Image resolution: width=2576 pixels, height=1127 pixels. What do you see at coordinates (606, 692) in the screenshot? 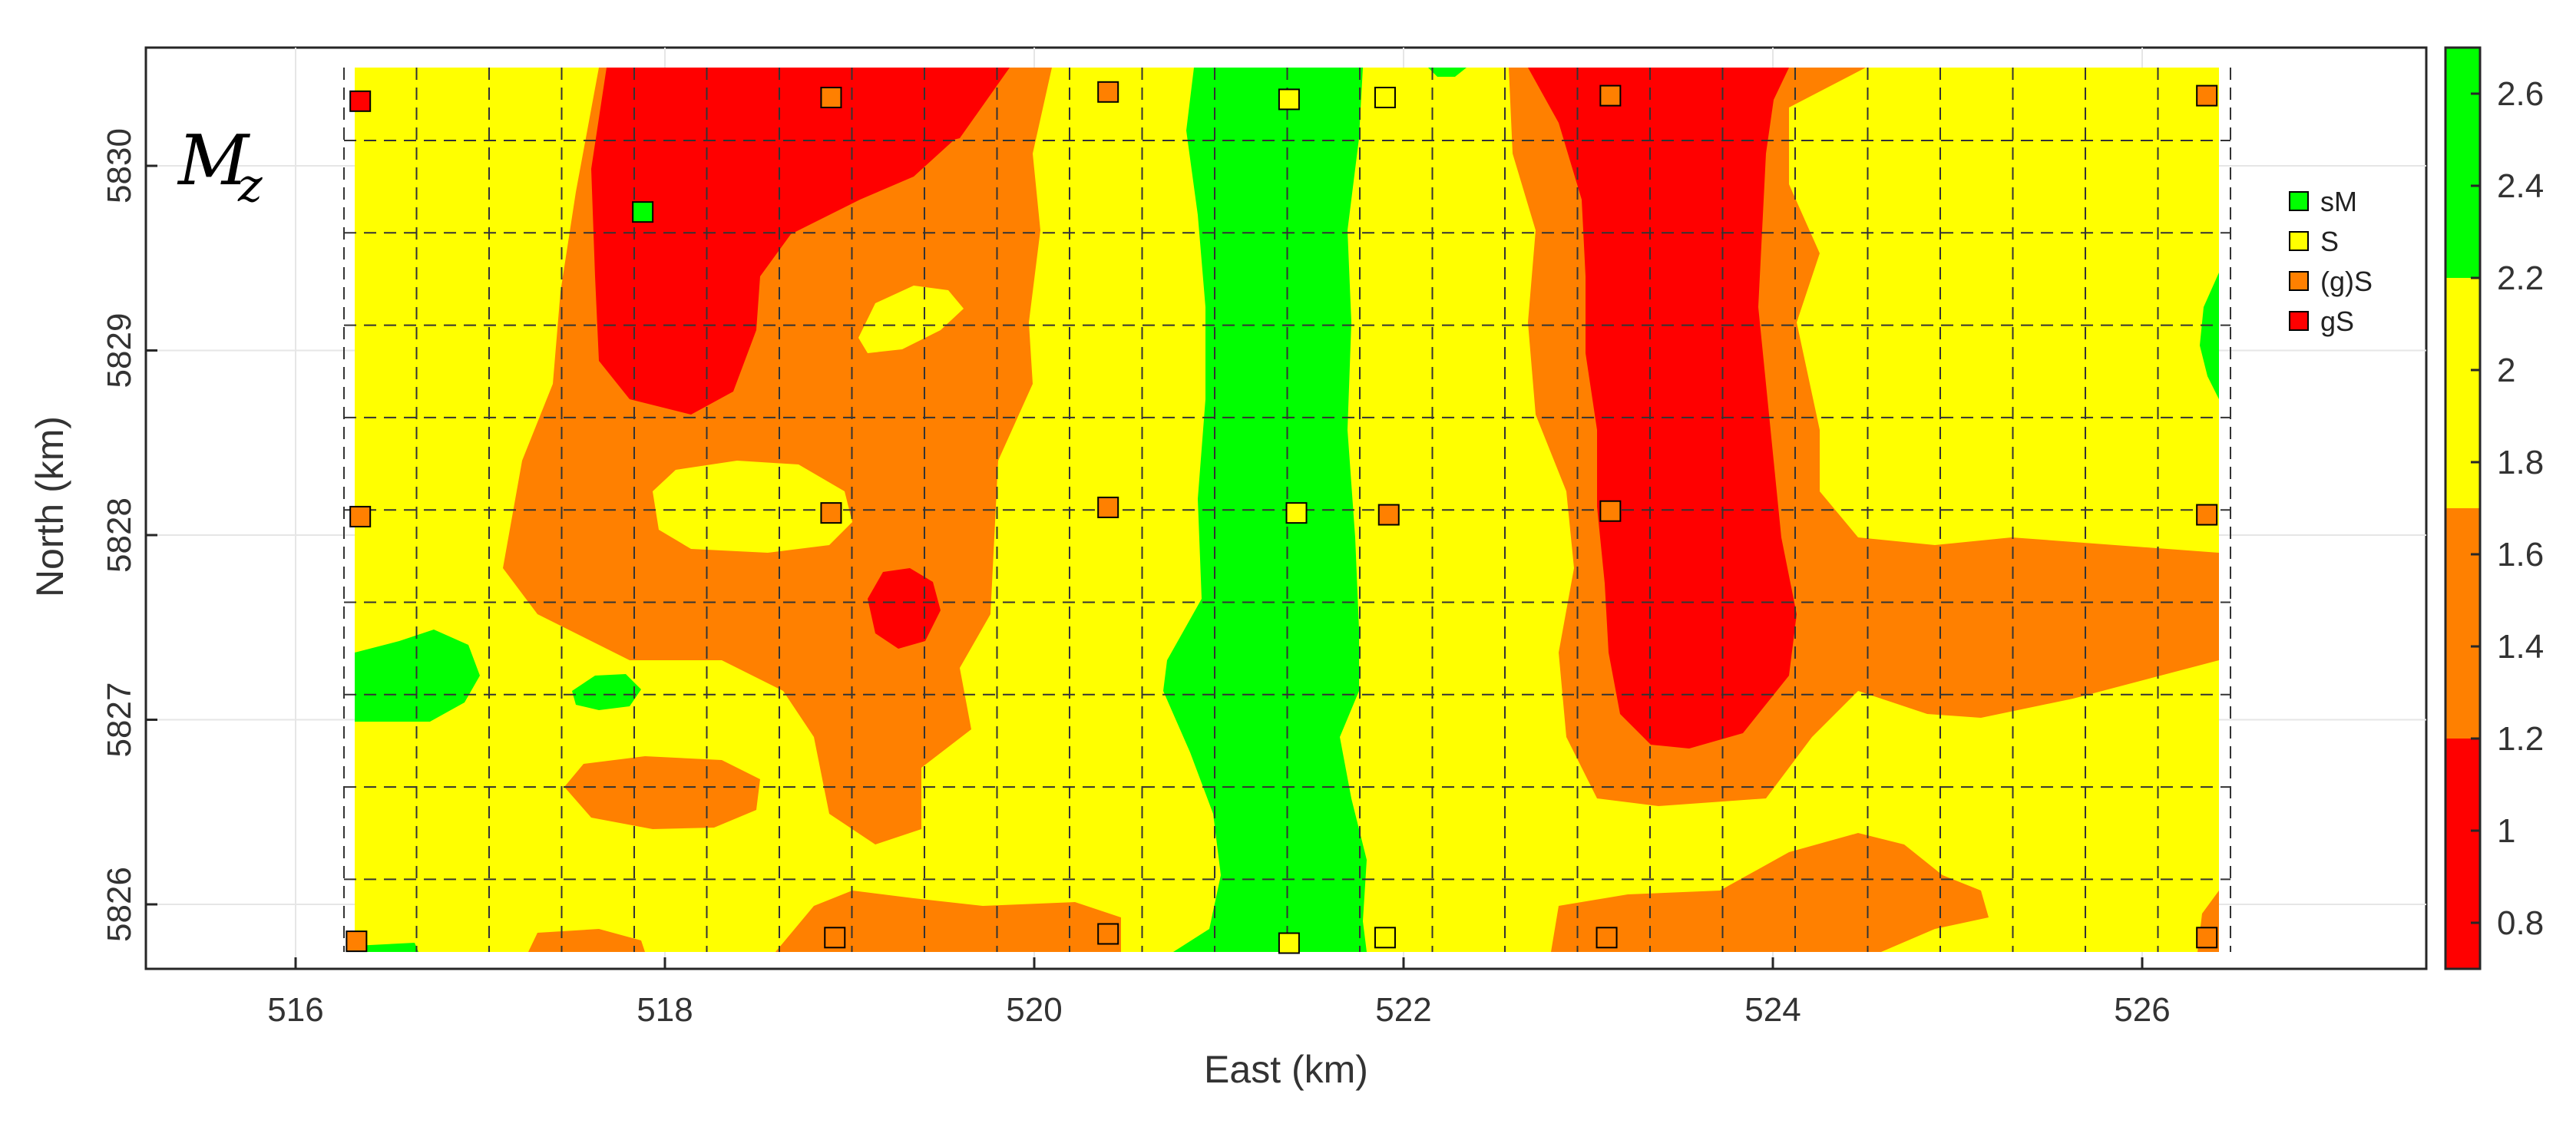
I see `map-region-green-small` at bounding box center [606, 692].